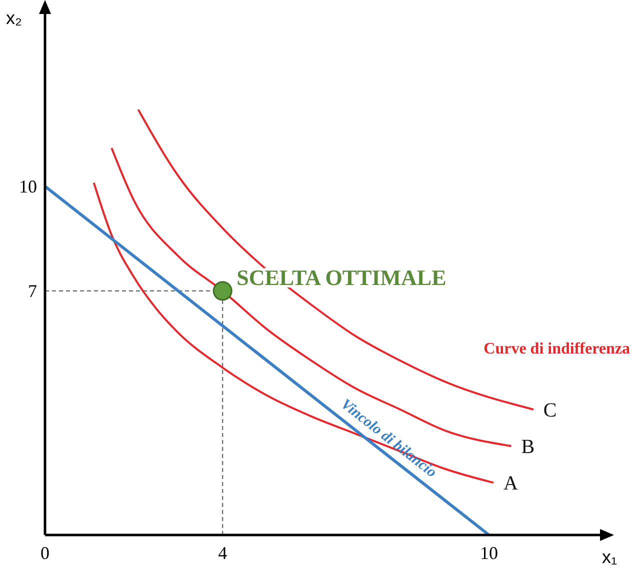  What do you see at coordinates (489, 553) in the screenshot?
I see `x-tick-label: 10` at bounding box center [489, 553].